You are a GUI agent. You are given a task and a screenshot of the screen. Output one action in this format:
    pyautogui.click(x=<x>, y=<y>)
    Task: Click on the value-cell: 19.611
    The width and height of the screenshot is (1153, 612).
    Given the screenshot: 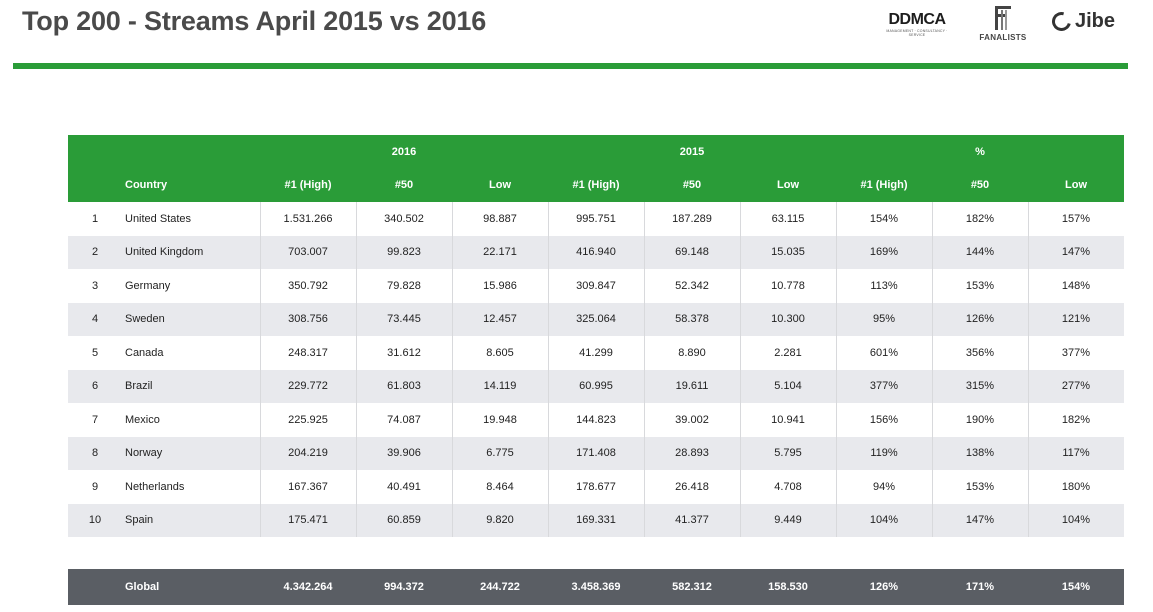 What is the action you would take?
    pyautogui.click(x=692, y=386)
    